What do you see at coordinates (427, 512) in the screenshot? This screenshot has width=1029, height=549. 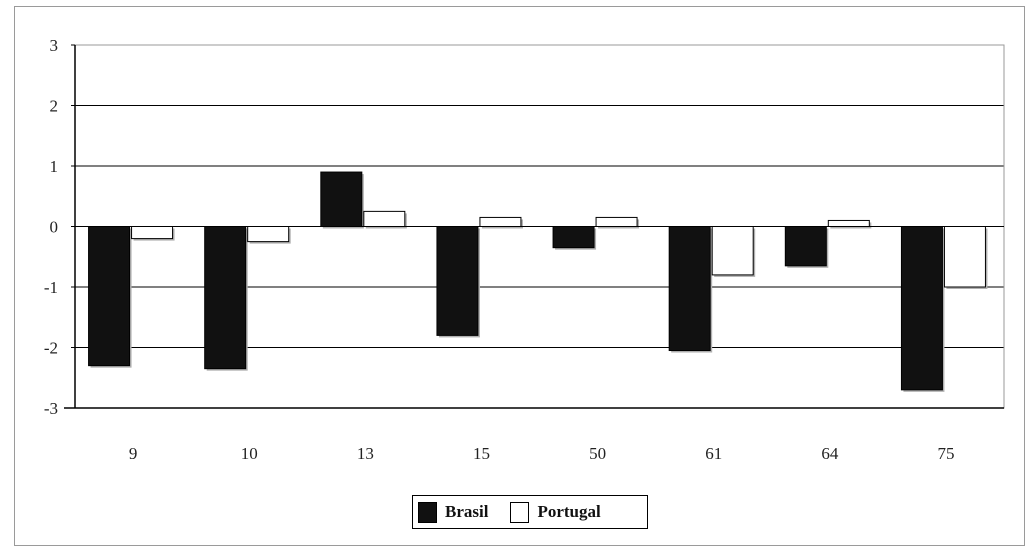 I see `legend-swatch-brasil` at bounding box center [427, 512].